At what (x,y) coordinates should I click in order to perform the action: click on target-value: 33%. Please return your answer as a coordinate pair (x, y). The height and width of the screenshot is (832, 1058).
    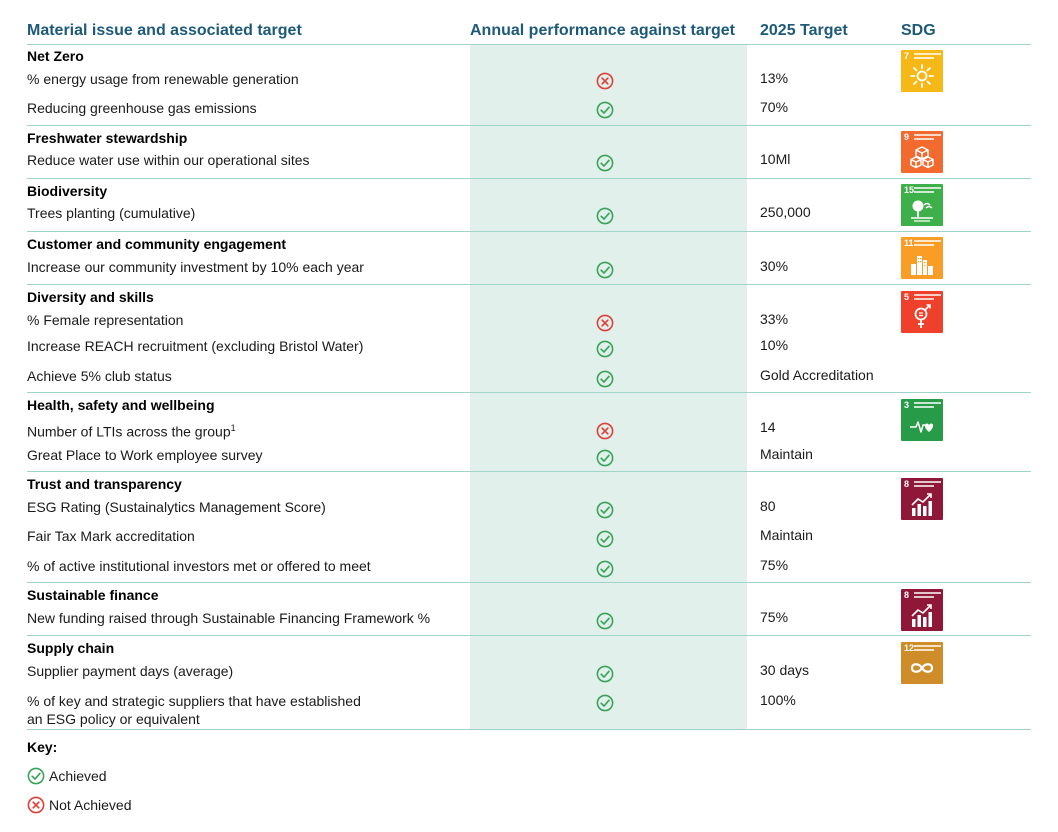
    Looking at the image, I should click on (774, 319).